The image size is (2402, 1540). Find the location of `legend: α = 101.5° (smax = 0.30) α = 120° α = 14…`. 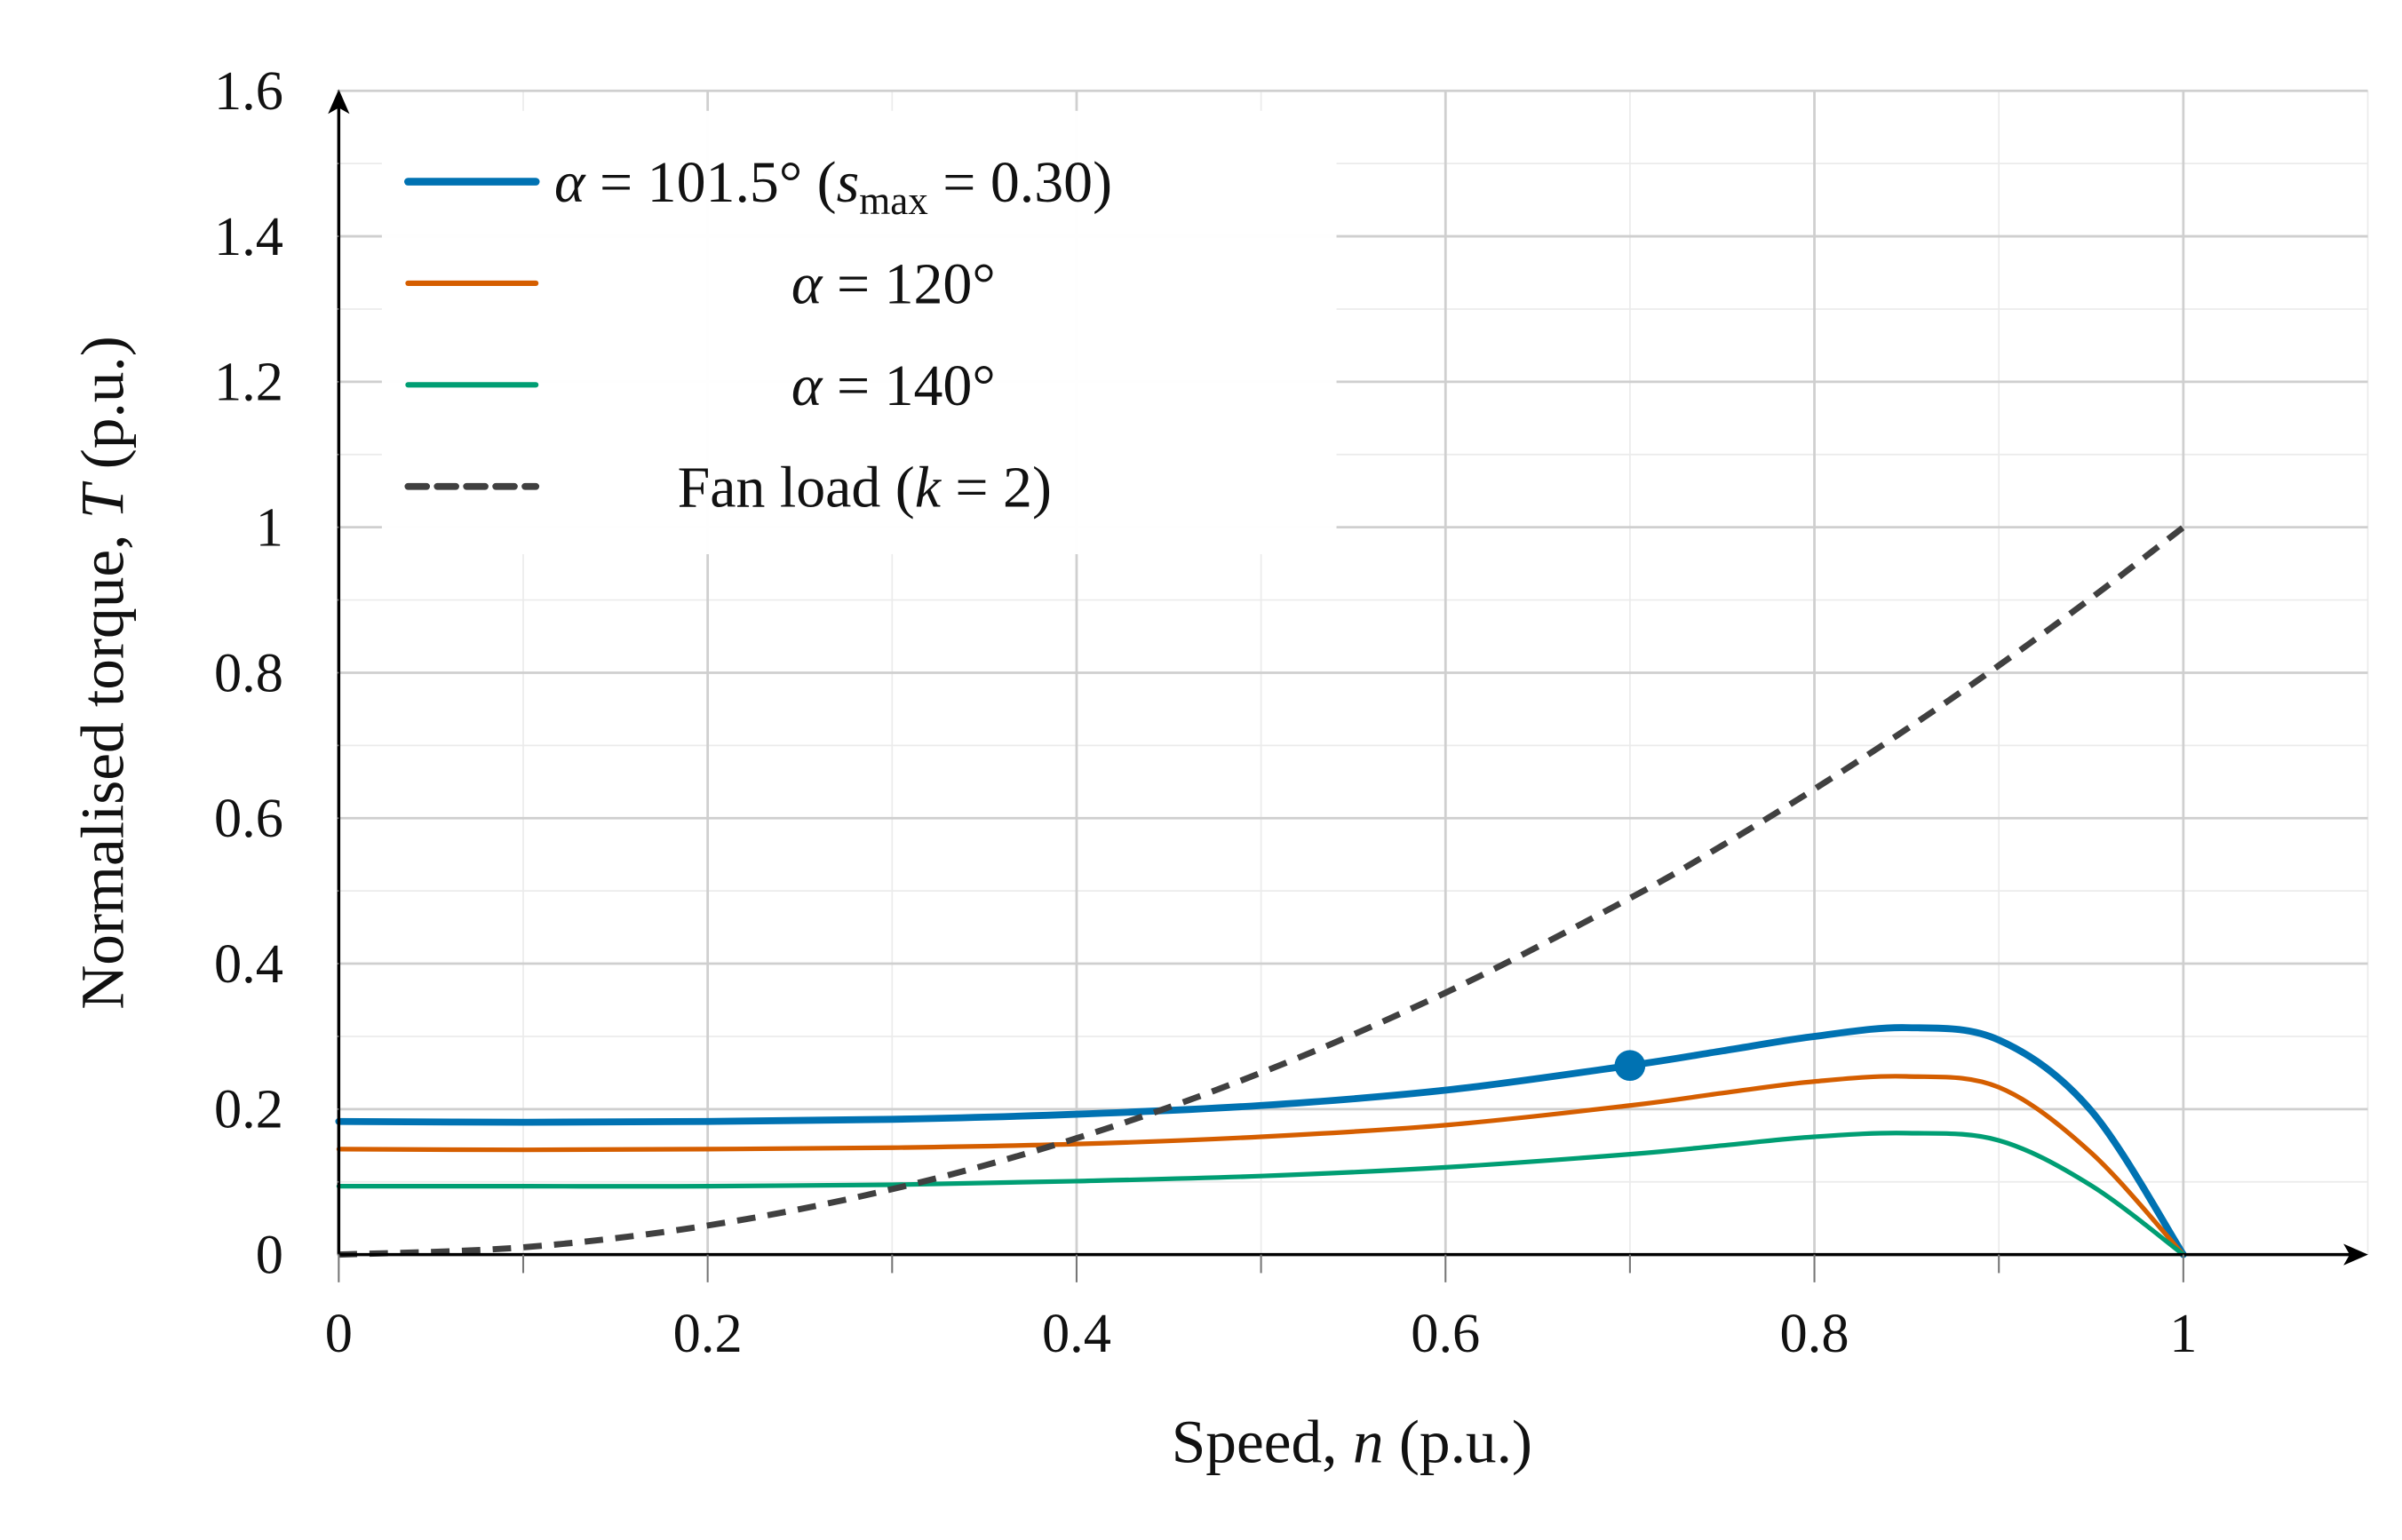

legend: α = 101.5° (smax = 0.30) α = 120° α = 14… is located at coordinates (859, 332).